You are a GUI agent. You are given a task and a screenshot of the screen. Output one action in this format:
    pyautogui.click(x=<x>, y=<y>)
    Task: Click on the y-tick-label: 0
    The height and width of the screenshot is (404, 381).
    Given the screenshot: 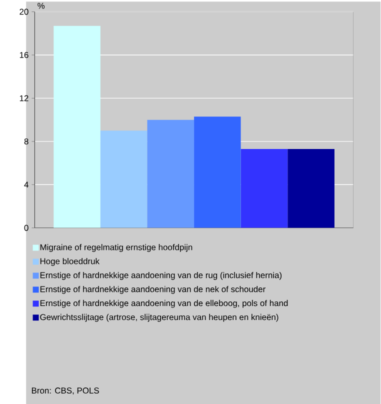 What is the action you would take?
    pyautogui.click(x=26, y=227)
    